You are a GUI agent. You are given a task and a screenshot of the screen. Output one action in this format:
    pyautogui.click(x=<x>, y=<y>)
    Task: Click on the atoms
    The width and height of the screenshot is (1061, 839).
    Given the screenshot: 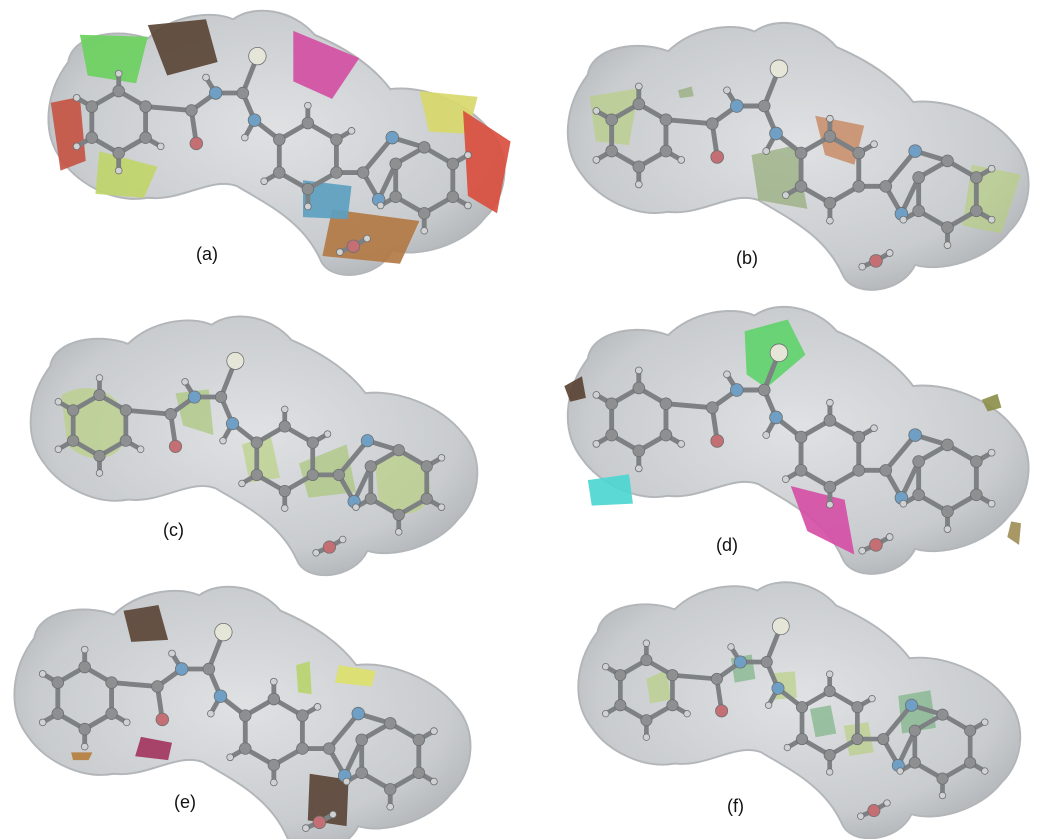 What is the action you would take?
    pyautogui.click(x=272, y=151)
    